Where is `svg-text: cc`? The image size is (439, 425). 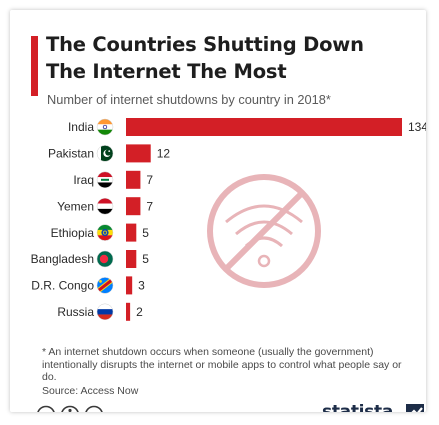
svg-text: cc is located at coordinates (46, 412).